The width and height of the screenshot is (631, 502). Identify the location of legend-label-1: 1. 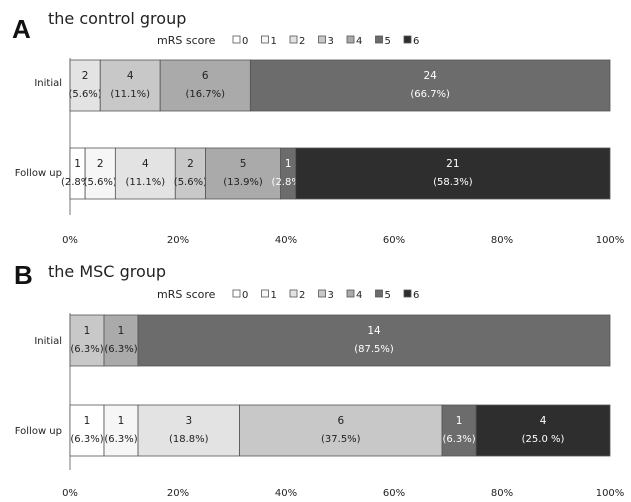
(274, 41).